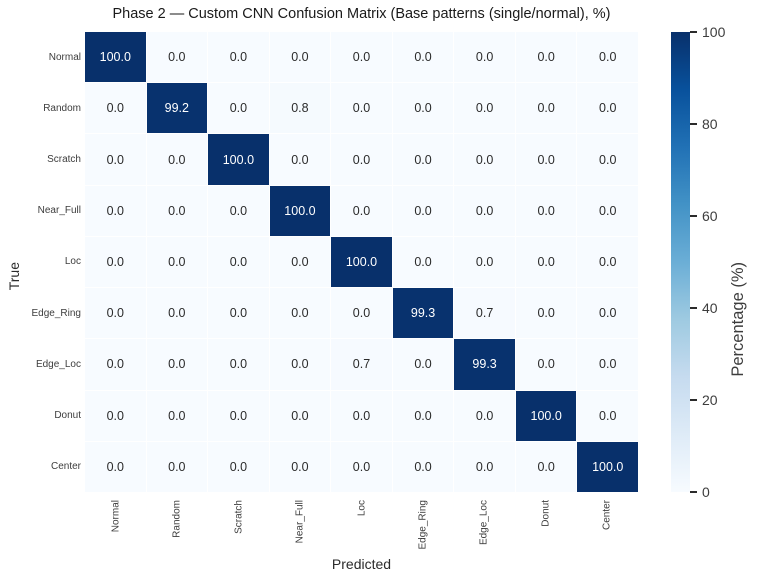 This screenshot has height=584, width=763. What do you see at coordinates (706, 492) in the screenshot?
I see `colorbar-tick-label: 0` at bounding box center [706, 492].